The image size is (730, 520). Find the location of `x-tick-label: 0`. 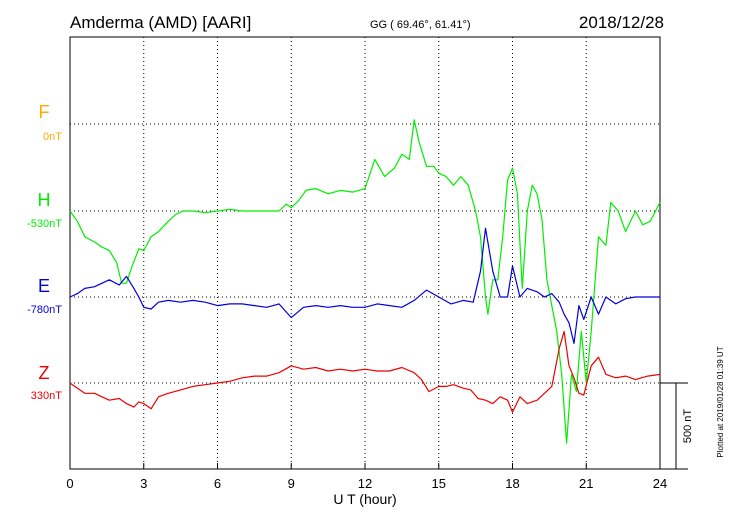

x-tick-label: 0 is located at coordinates (69, 483).